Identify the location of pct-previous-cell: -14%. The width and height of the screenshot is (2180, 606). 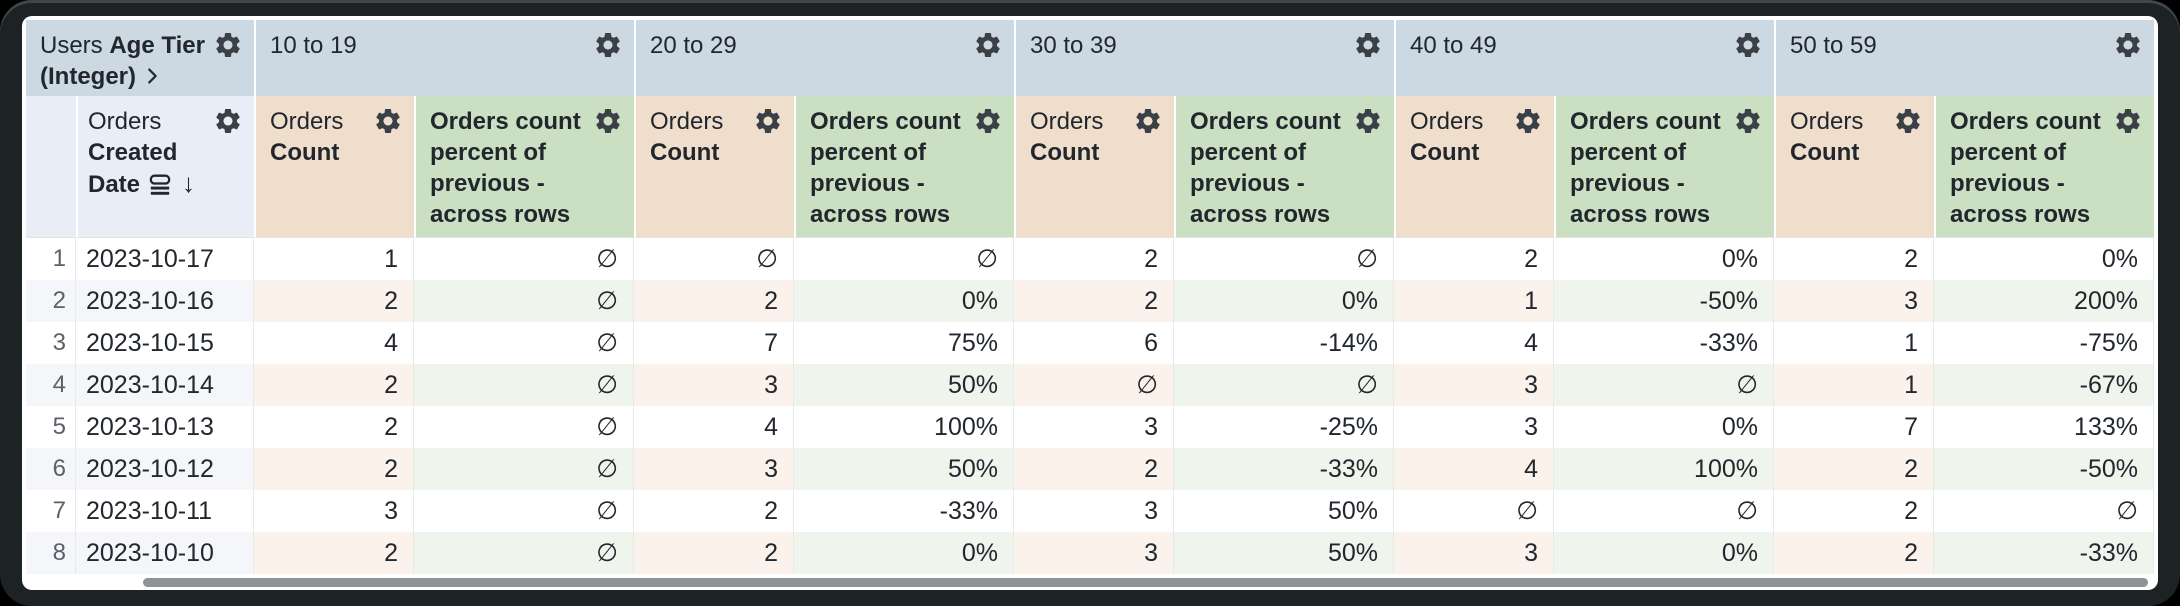
(1284, 343).